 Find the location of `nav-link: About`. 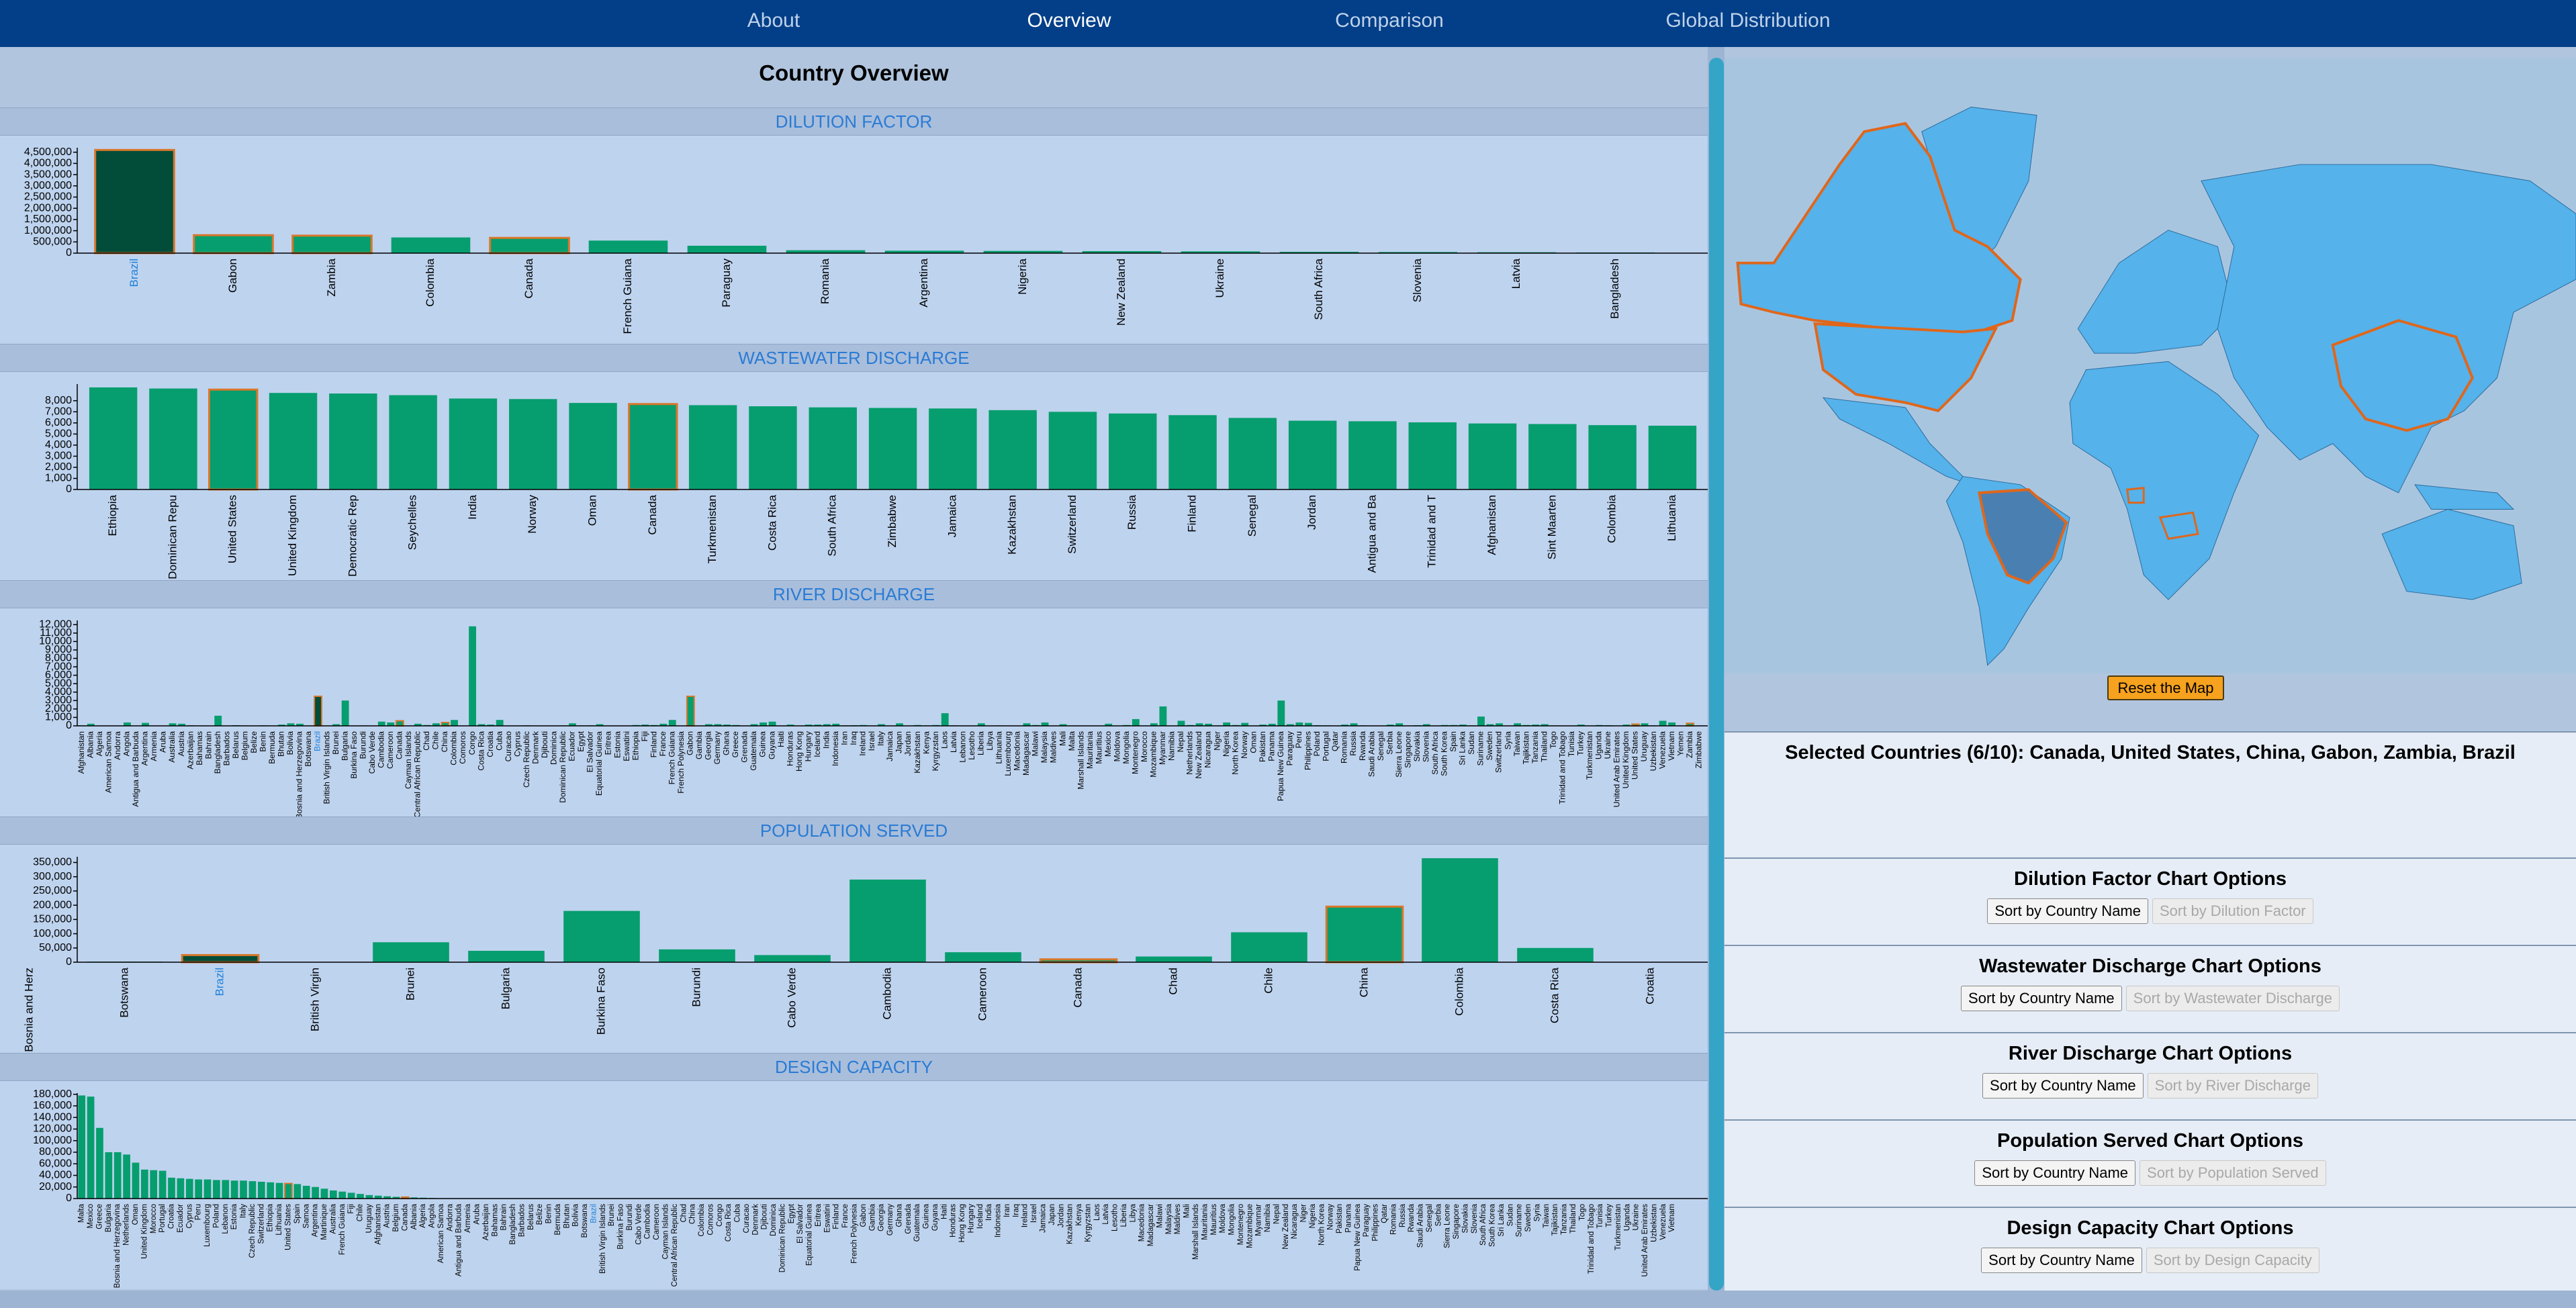

nav-link: About is located at coordinates (773, 21).